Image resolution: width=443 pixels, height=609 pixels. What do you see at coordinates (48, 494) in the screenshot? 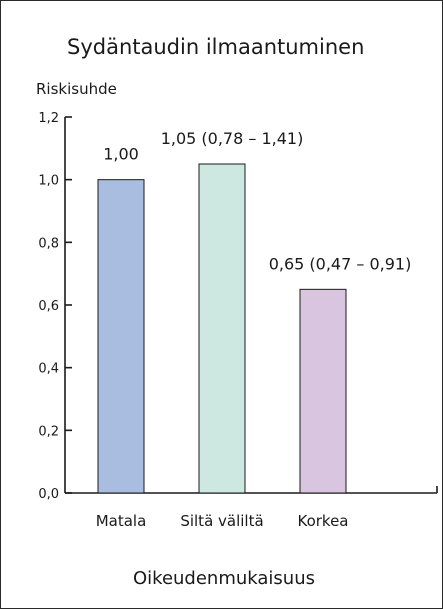
I see `y-tick-label: 0,0` at bounding box center [48, 494].